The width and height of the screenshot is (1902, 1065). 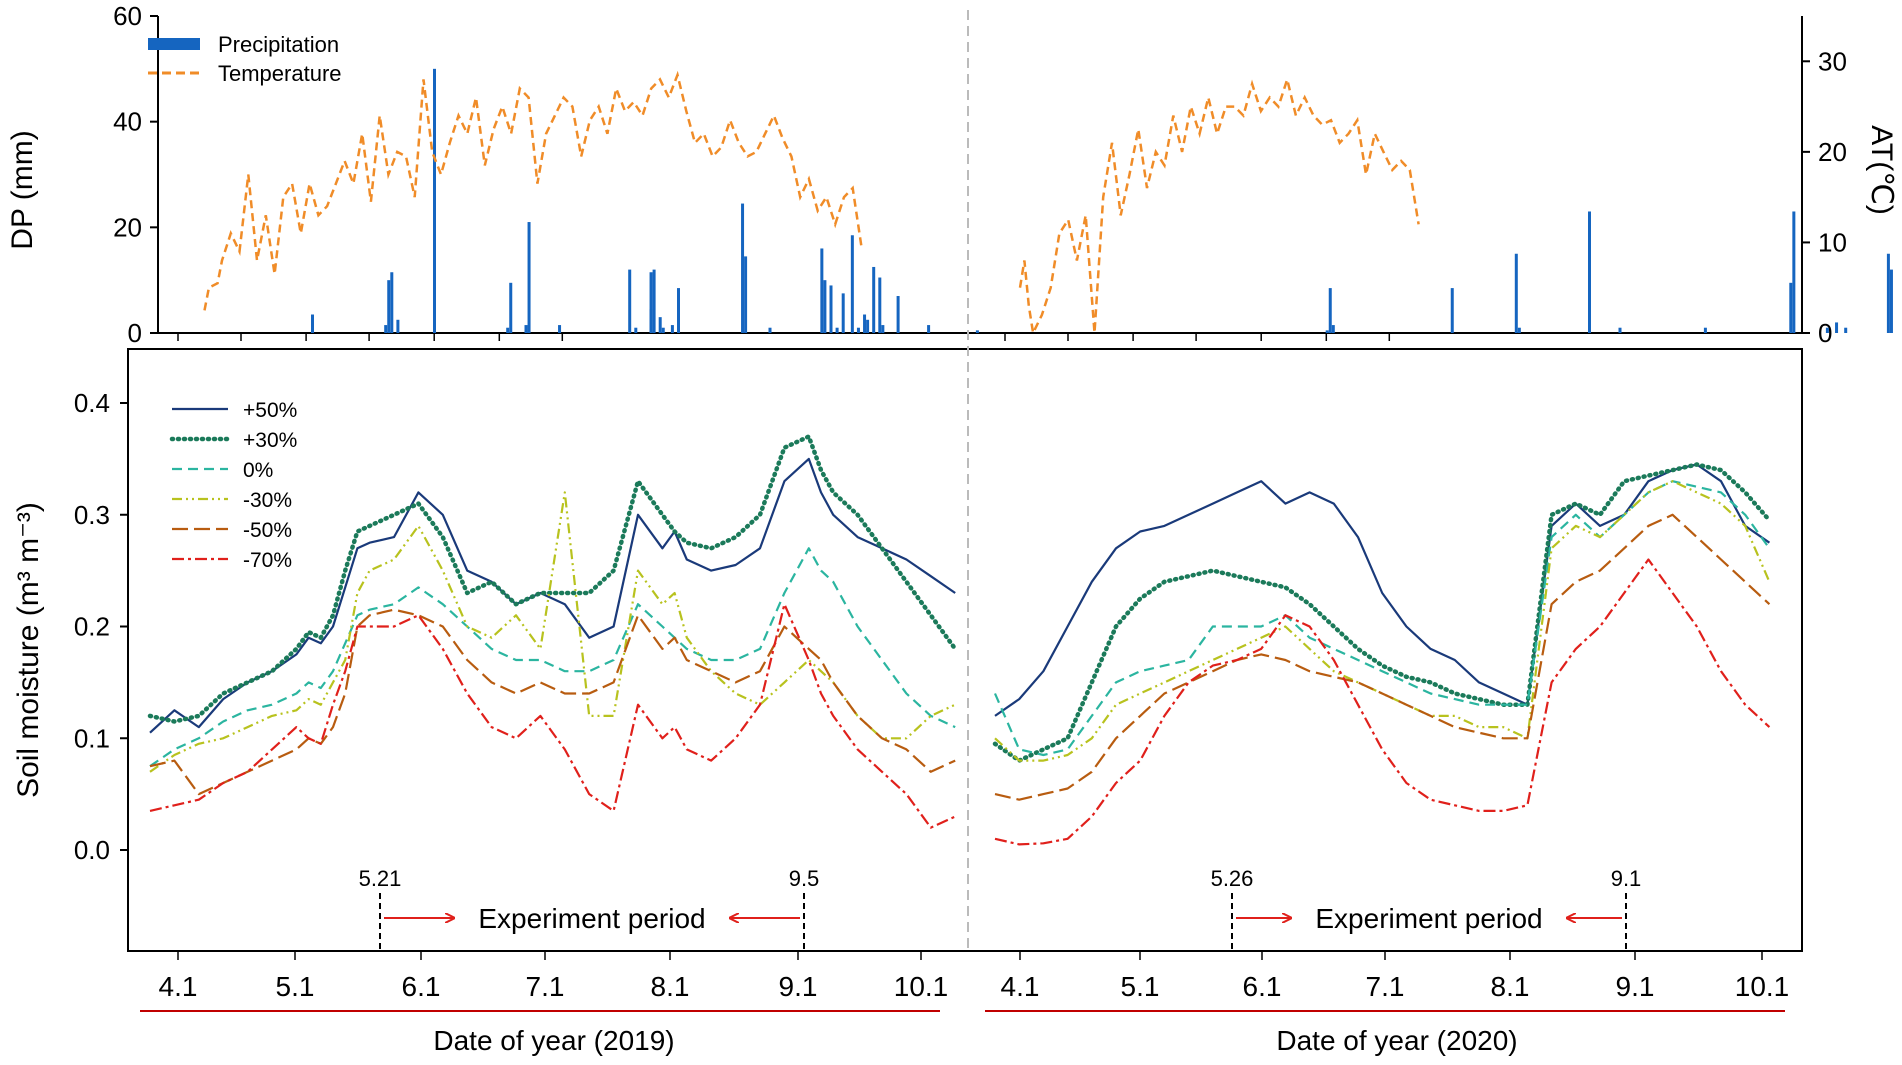 What do you see at coordinates (280, 73) in the screenshot?
I see `legend-temp-label: Temperature` at bounding box center [280, 73].